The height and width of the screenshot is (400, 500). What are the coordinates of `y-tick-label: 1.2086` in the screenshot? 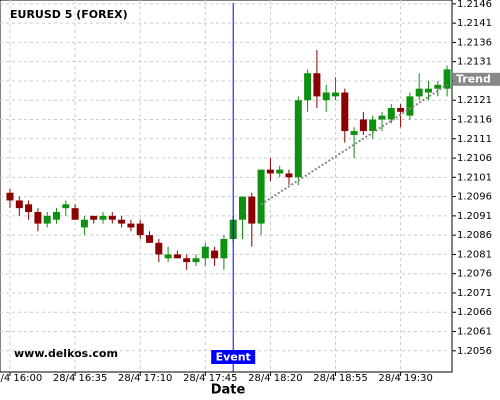 It's located at (474, 235).